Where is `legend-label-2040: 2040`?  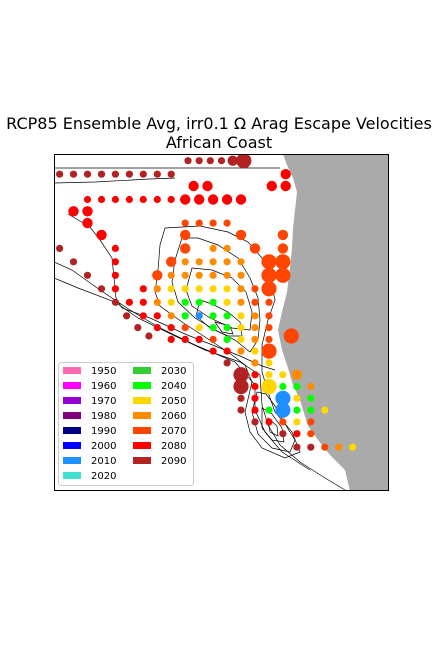 legend-label-2040: 2040 is located at coordinates (173, 386).